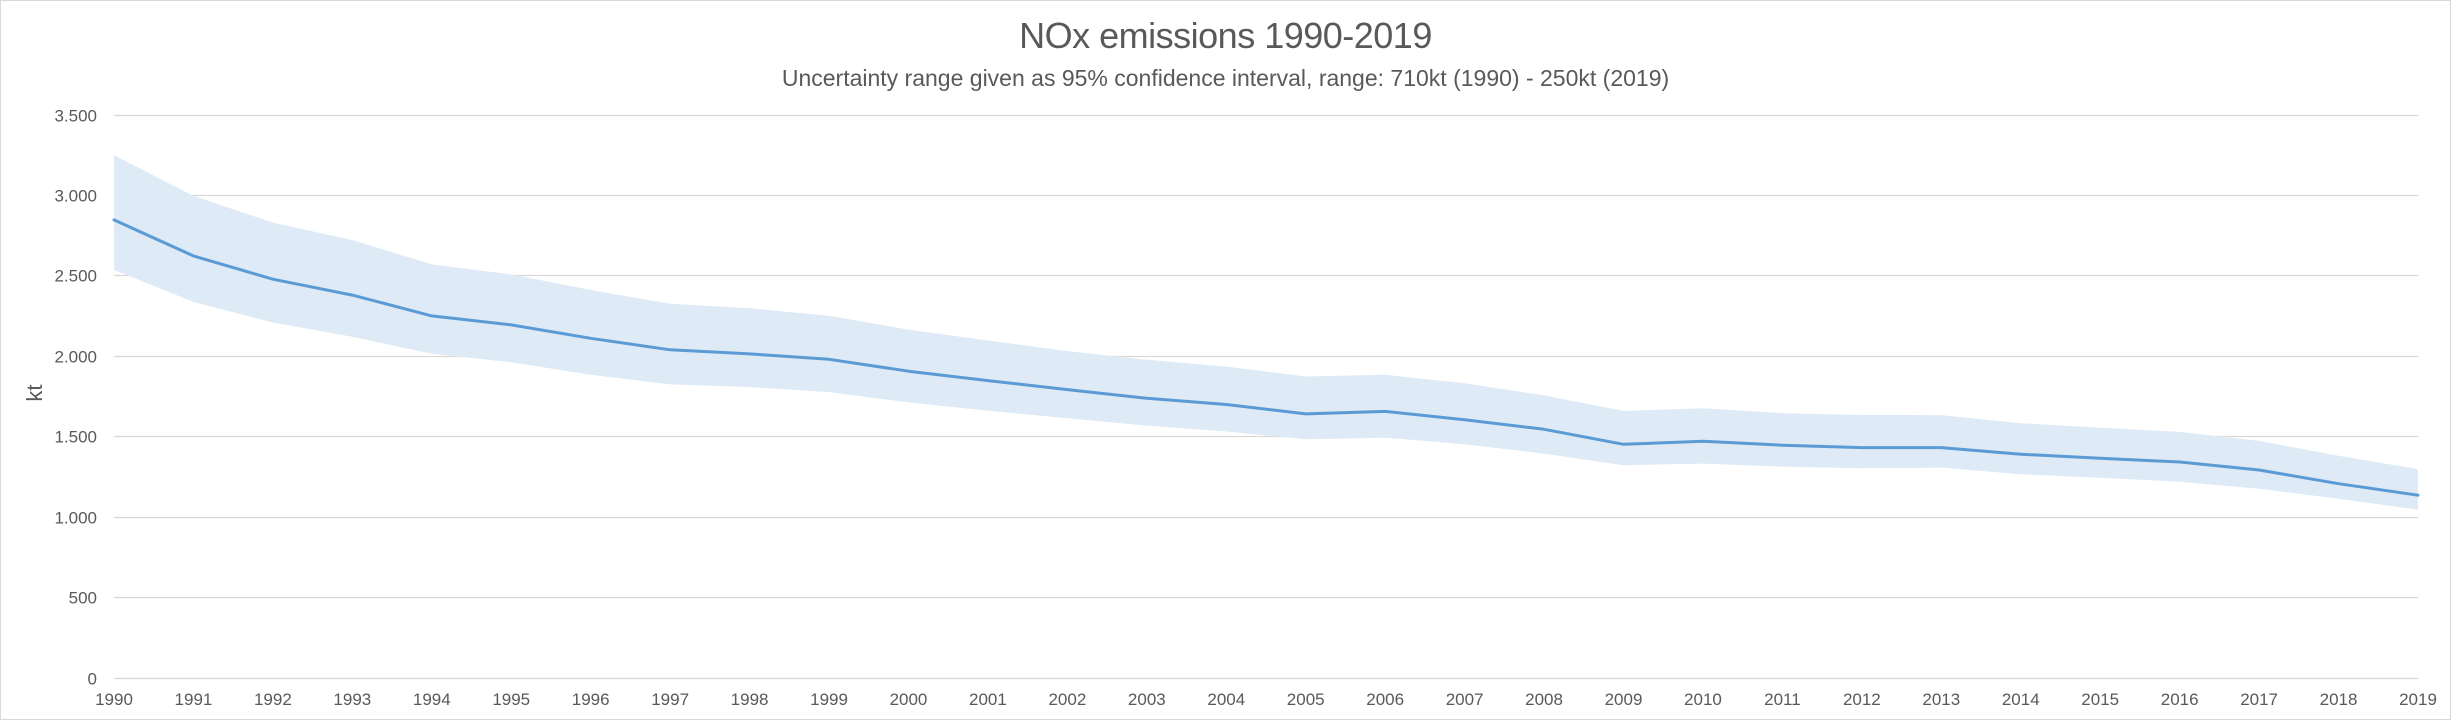 The height and width of the screenshot is (721, 2451). I want to click on y-tick-label: 0, so click(92, 679).